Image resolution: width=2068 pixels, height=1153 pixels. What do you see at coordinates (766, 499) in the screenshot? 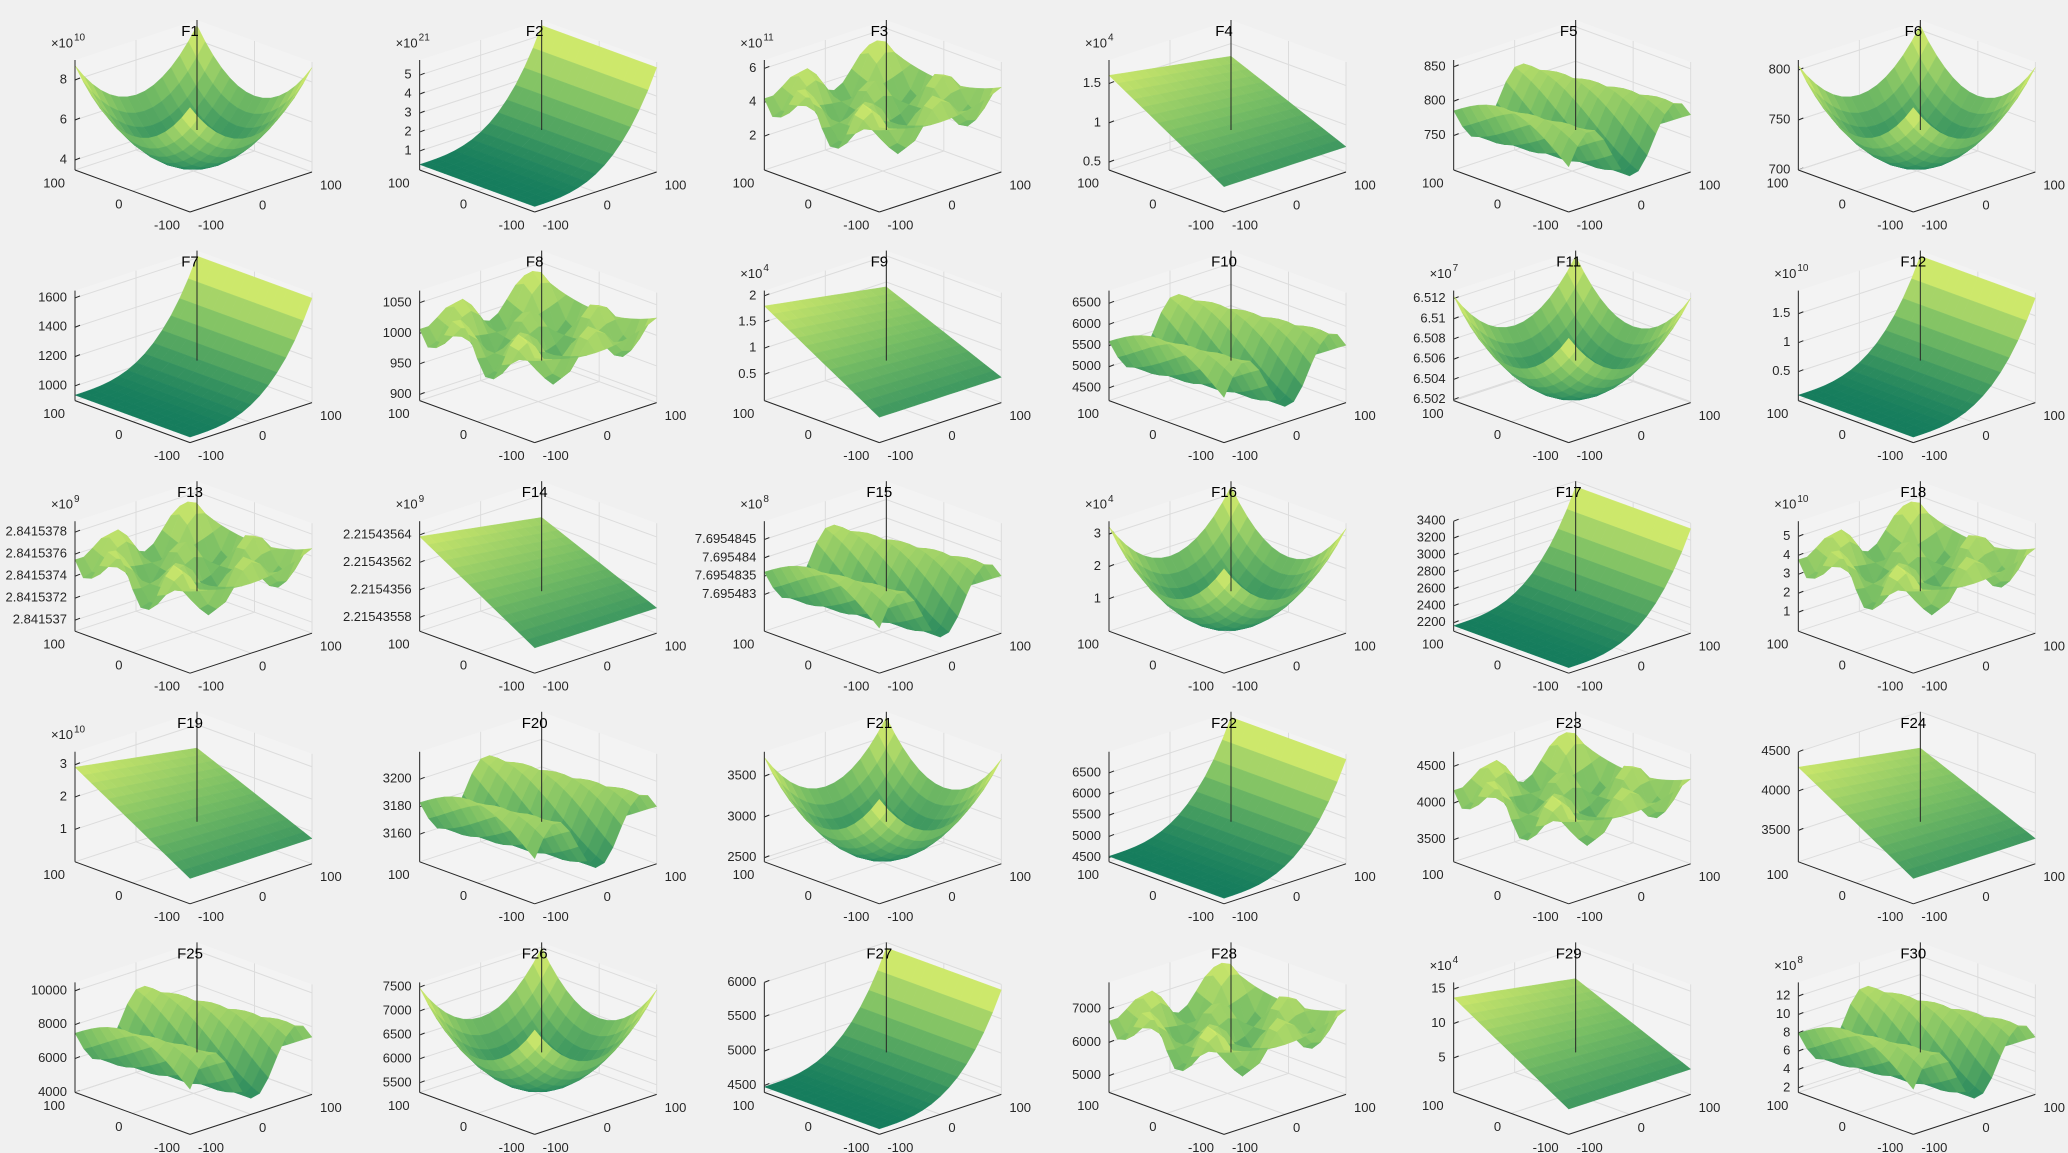
I see `z-exponent: 8` at bounding box center [766, 499].